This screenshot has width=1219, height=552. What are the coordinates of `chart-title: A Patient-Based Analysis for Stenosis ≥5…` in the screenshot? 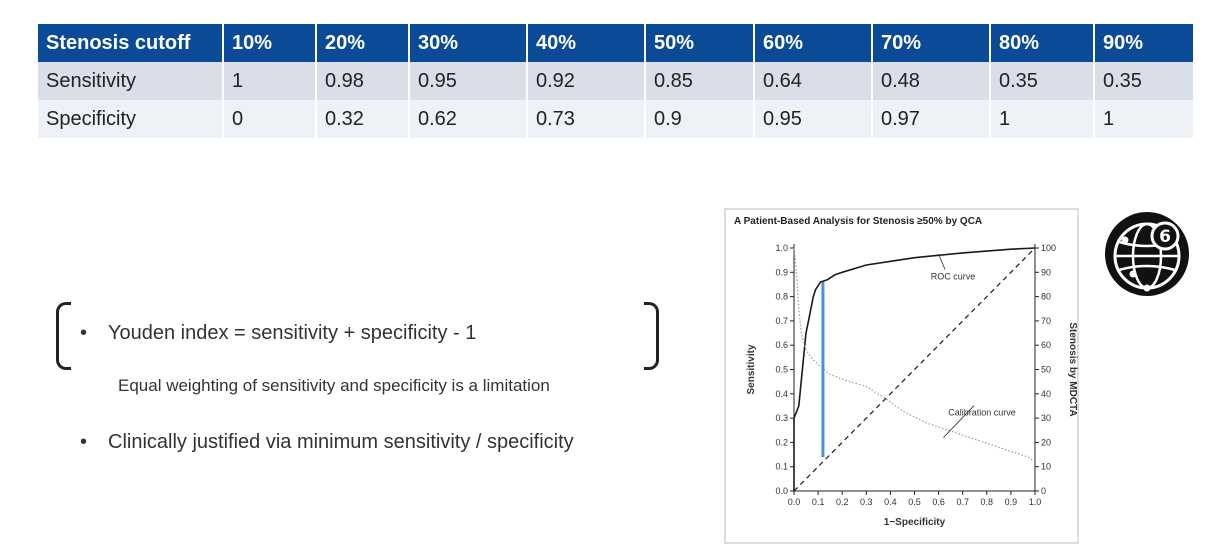 It's located at (858, 221).